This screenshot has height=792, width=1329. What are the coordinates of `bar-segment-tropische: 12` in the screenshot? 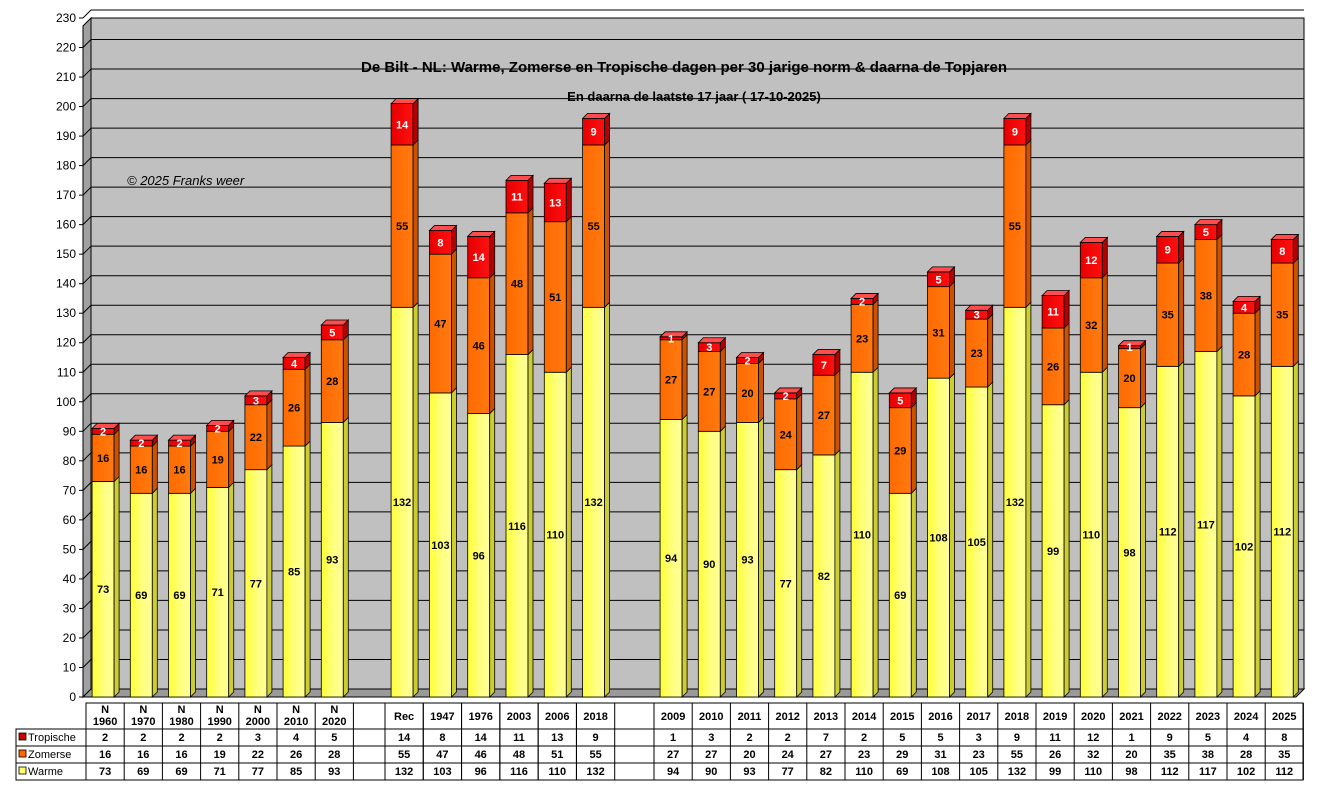 It's located at (1094, 257).